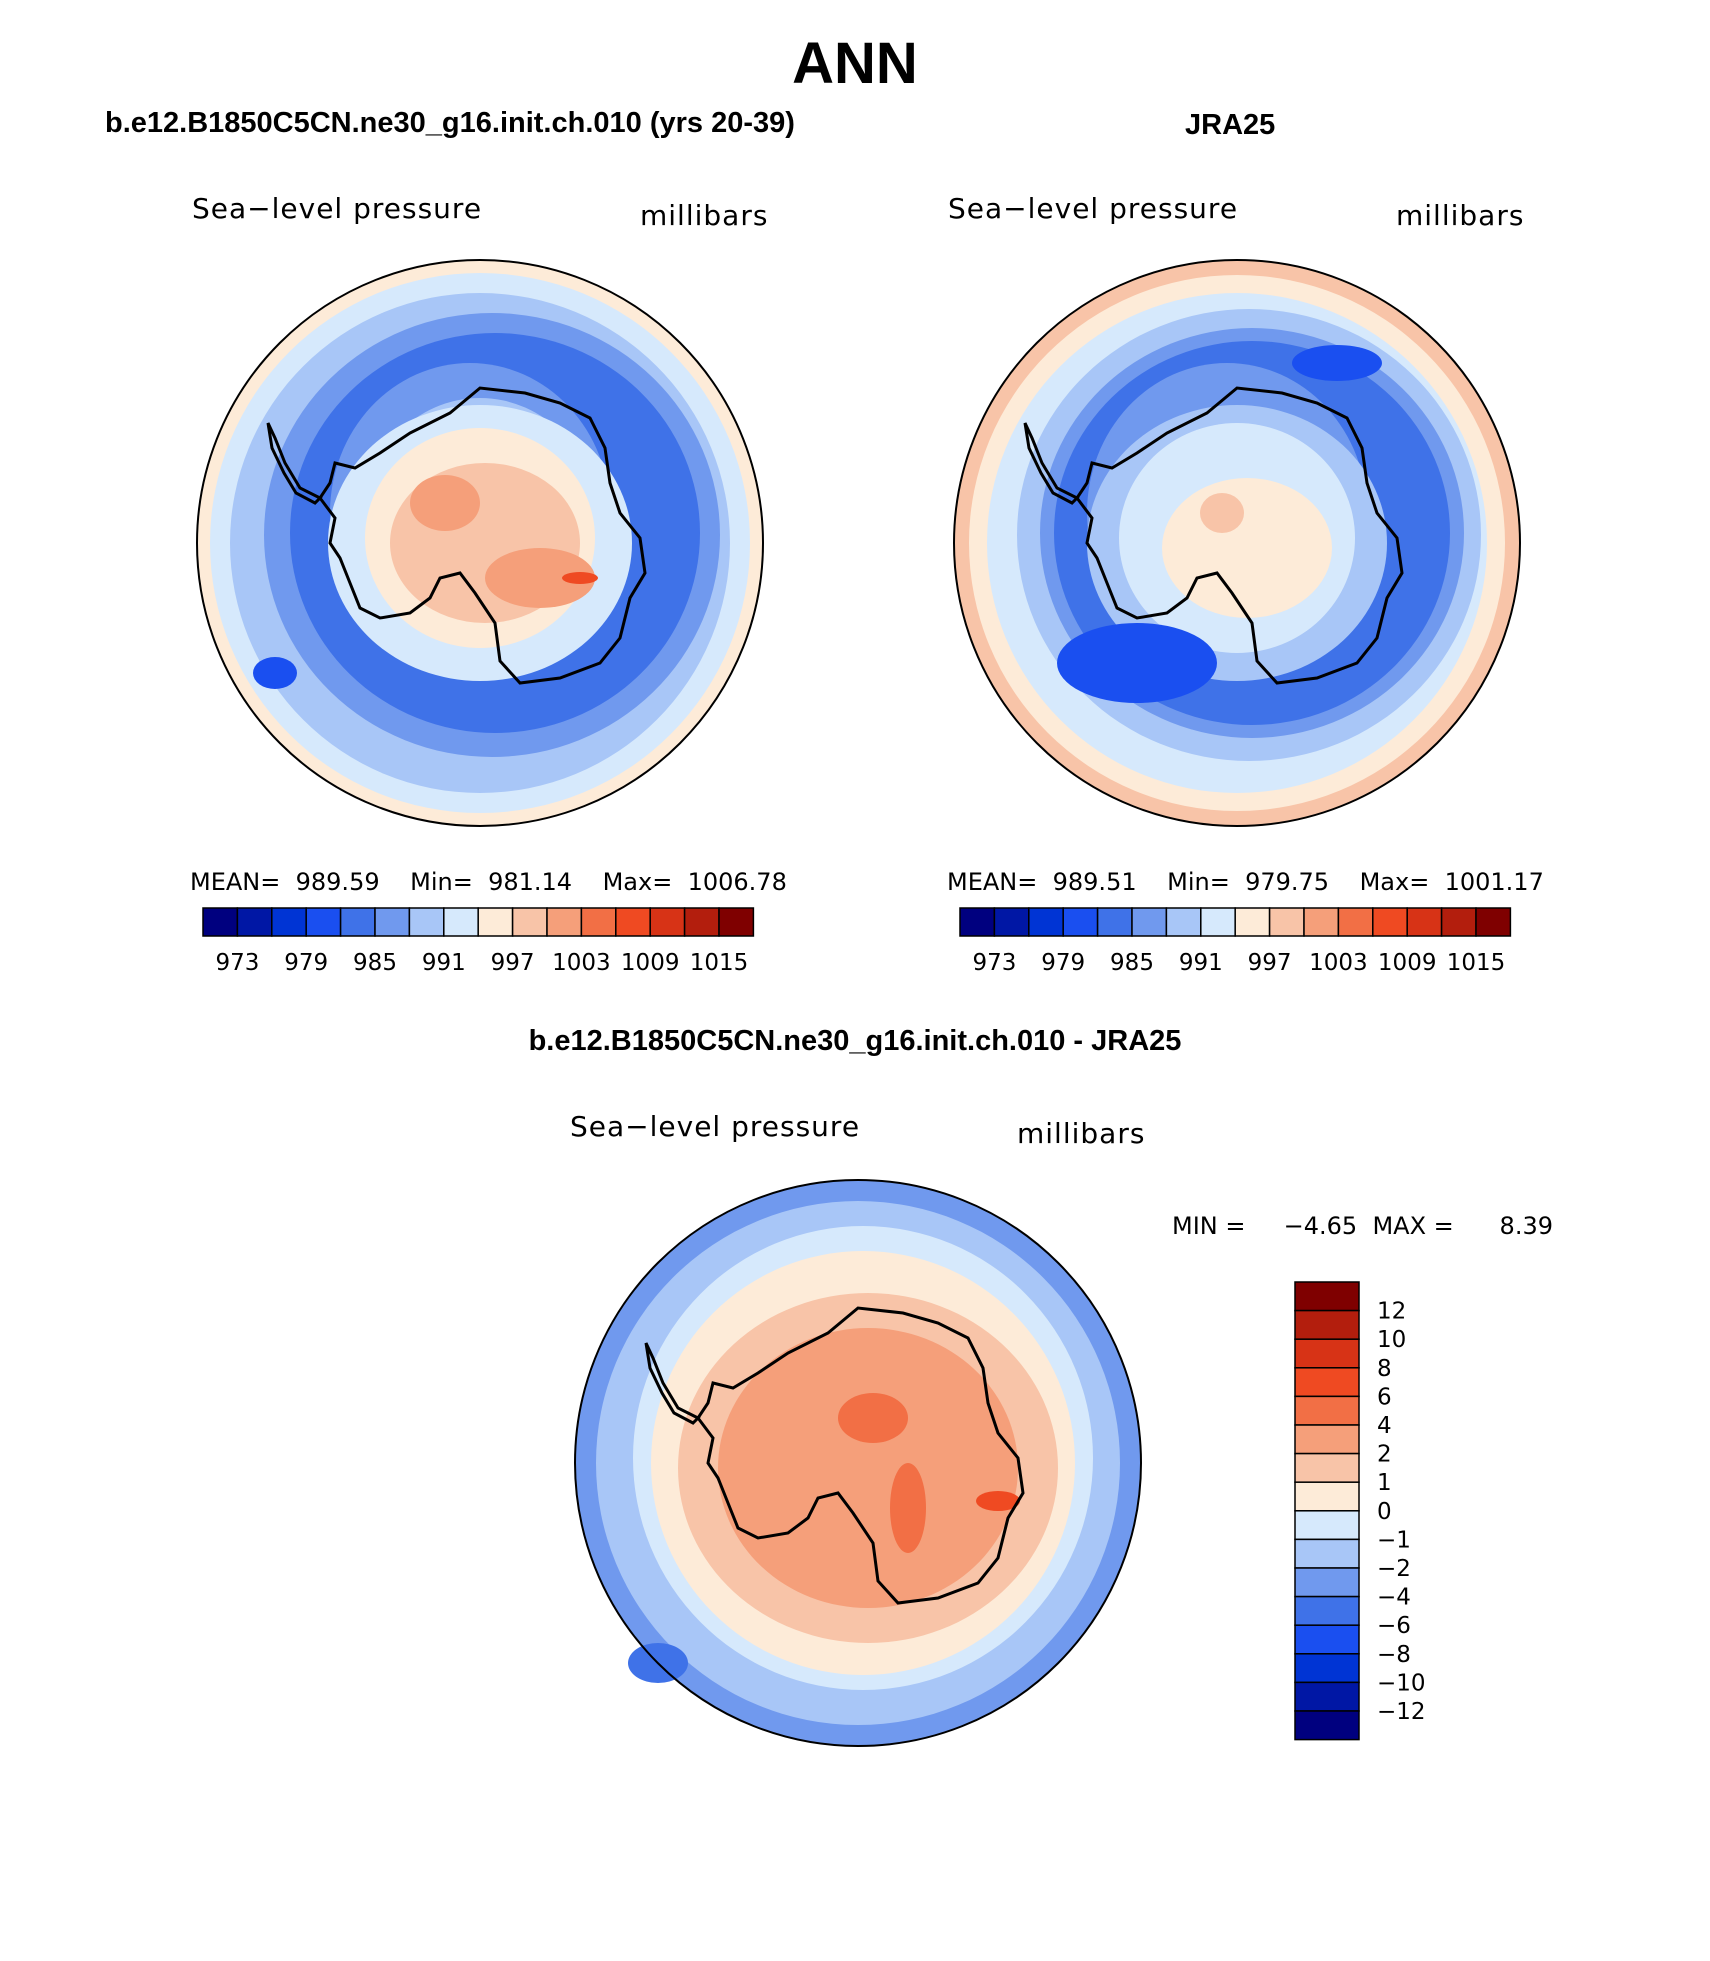  Describe the element at coordinates (1337, 363) in the screenshot. I see `obs-map-low-north` at that location.